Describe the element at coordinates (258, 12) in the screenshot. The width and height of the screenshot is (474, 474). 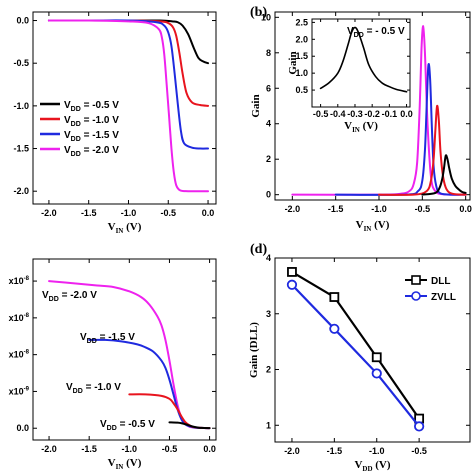
I see `panel-b-label: (b)` at that location.